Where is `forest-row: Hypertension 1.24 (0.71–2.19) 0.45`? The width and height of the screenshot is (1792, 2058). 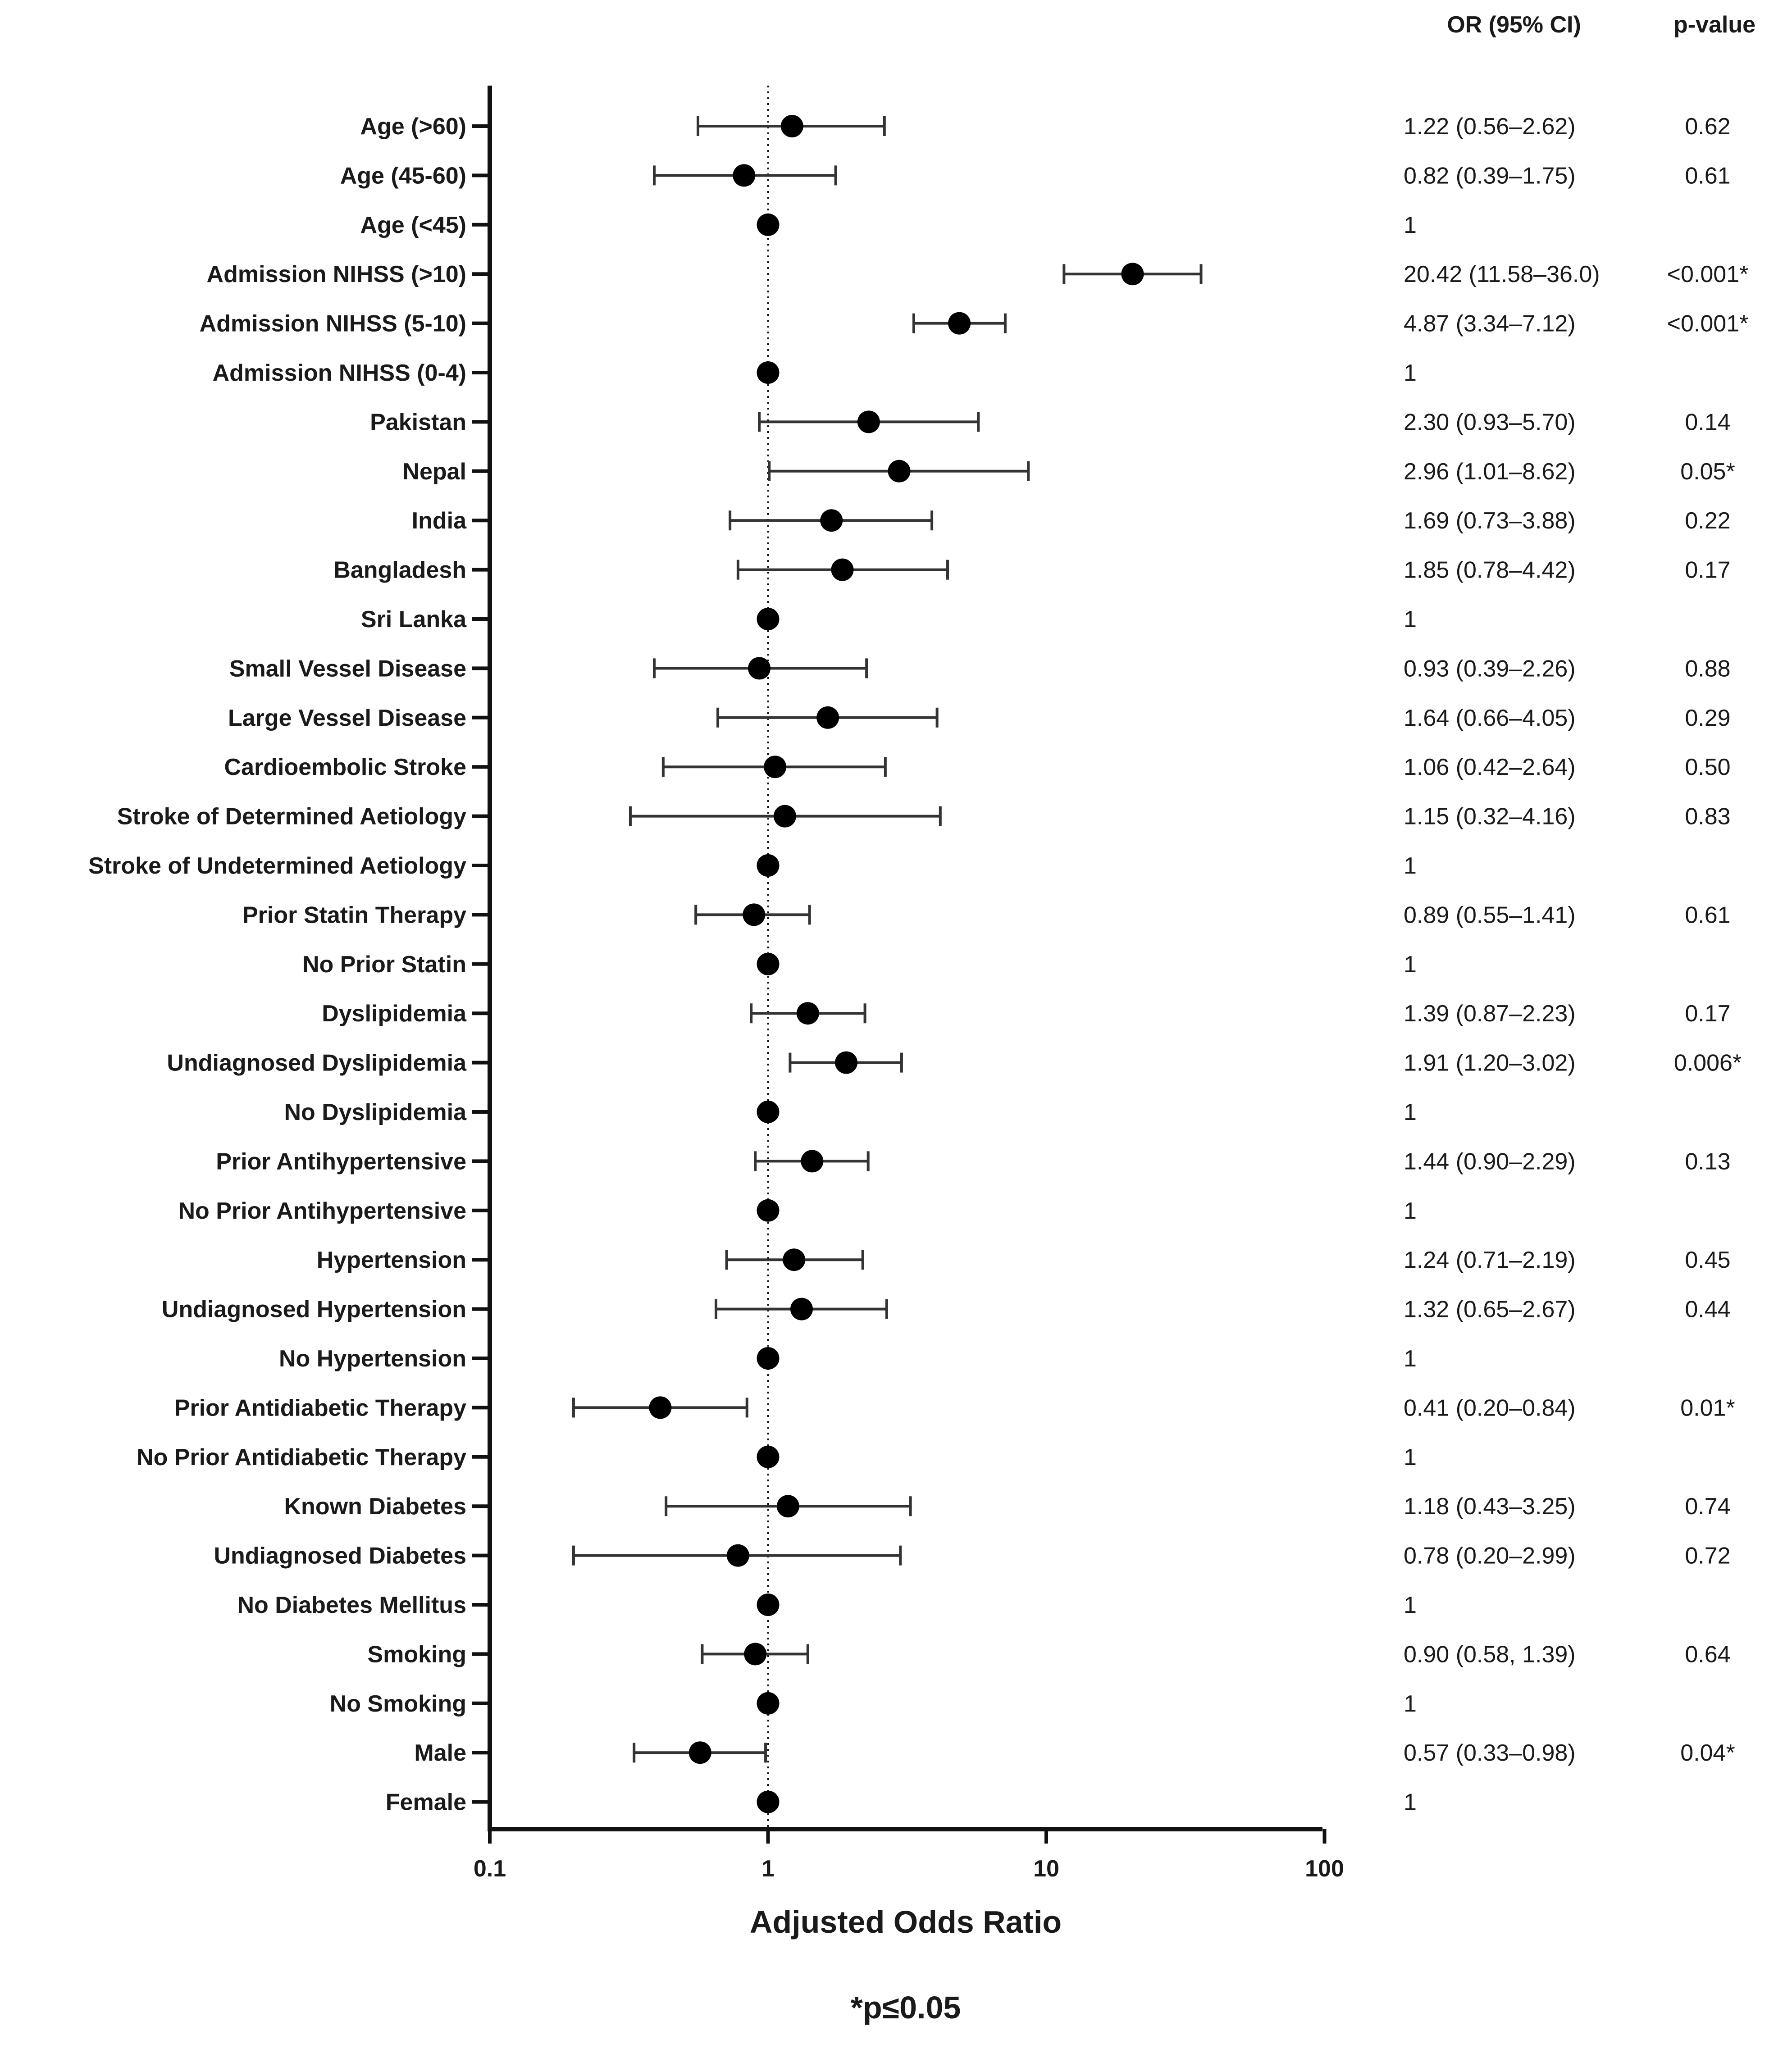 forest-row: Hypertension 1.24 (0.71–2.19) 0.45 is located at coordinates (1024, 1260).